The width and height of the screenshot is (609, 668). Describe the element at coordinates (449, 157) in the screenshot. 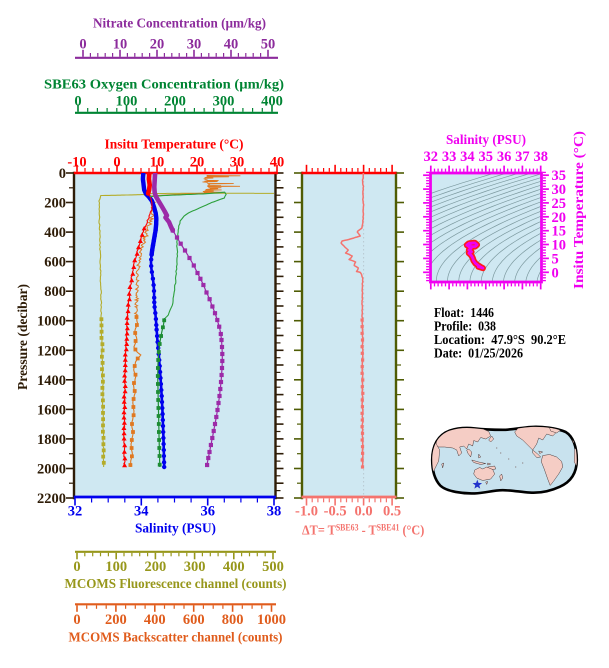

I see `svg-text: 33` at that location.